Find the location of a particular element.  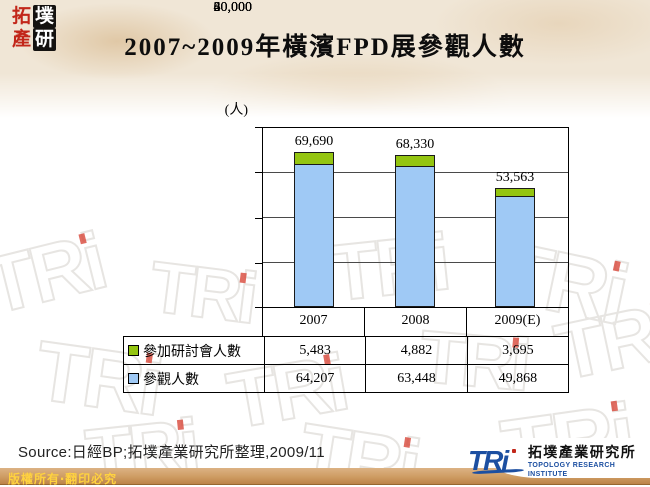

y-tick-label: 60,000 is located at coordinates (233, 7).